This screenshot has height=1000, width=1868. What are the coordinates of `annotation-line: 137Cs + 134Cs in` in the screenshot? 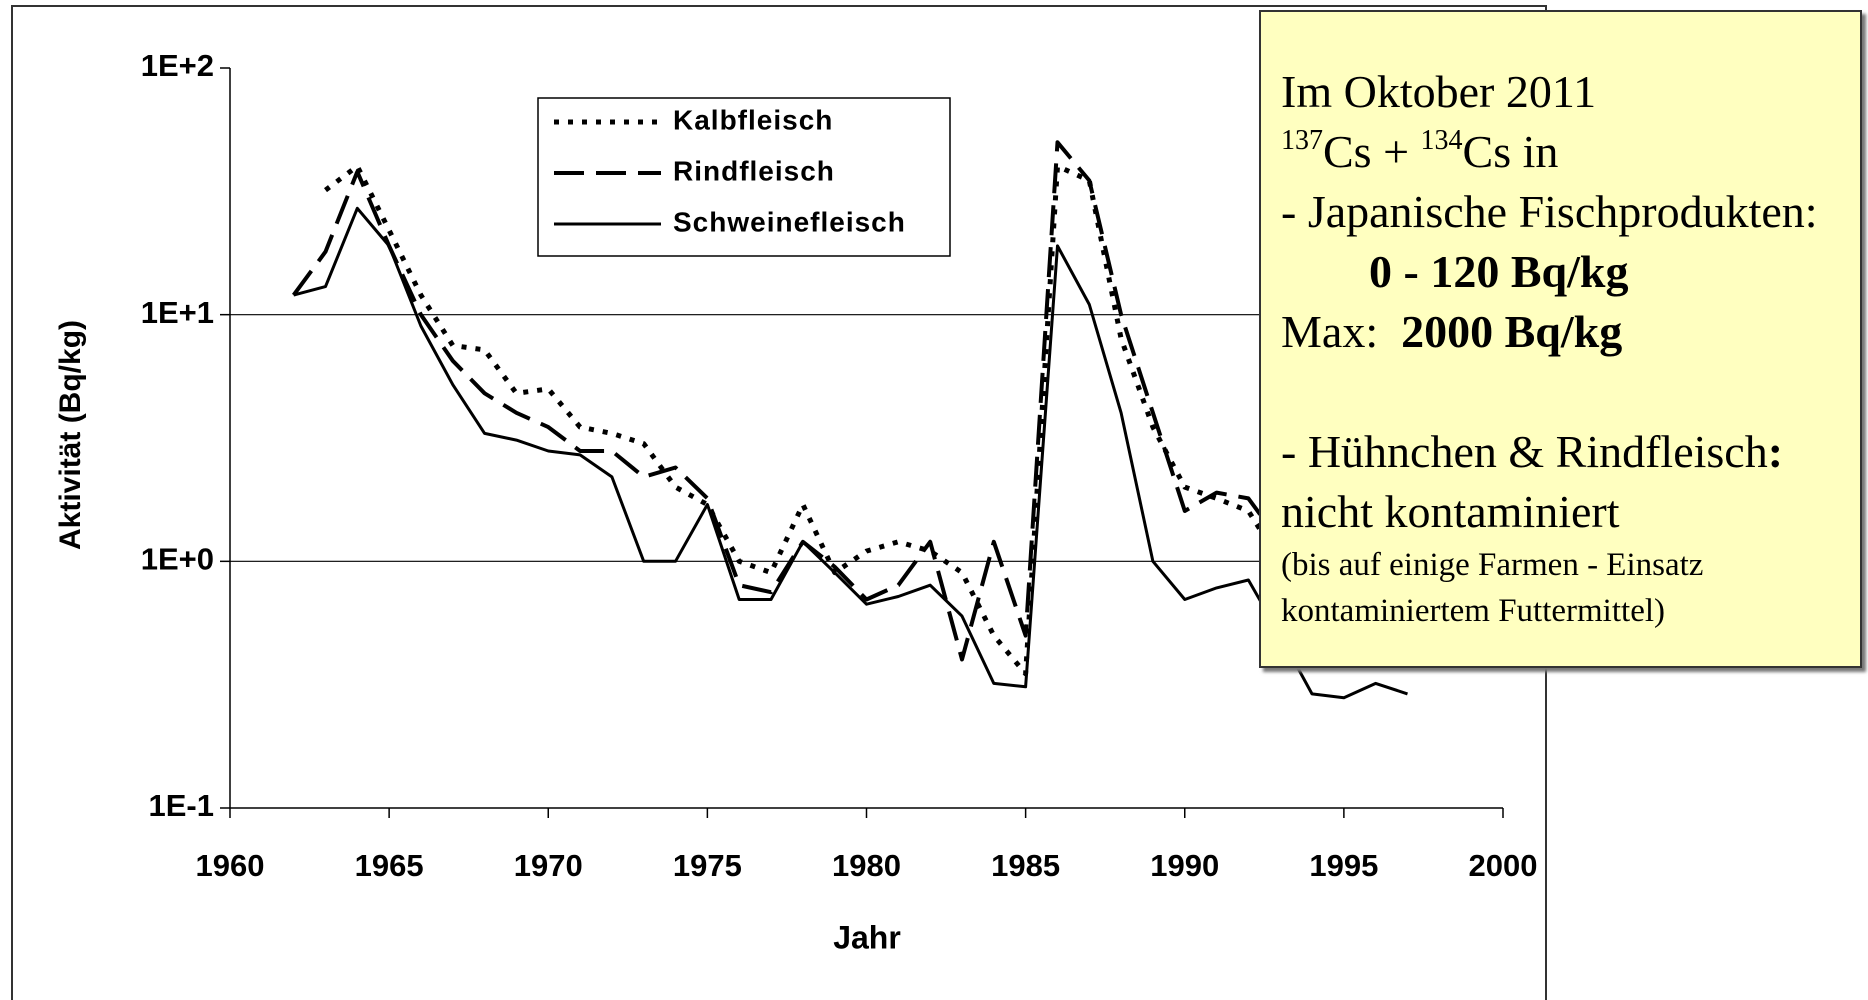 It's located at (1570, 152).